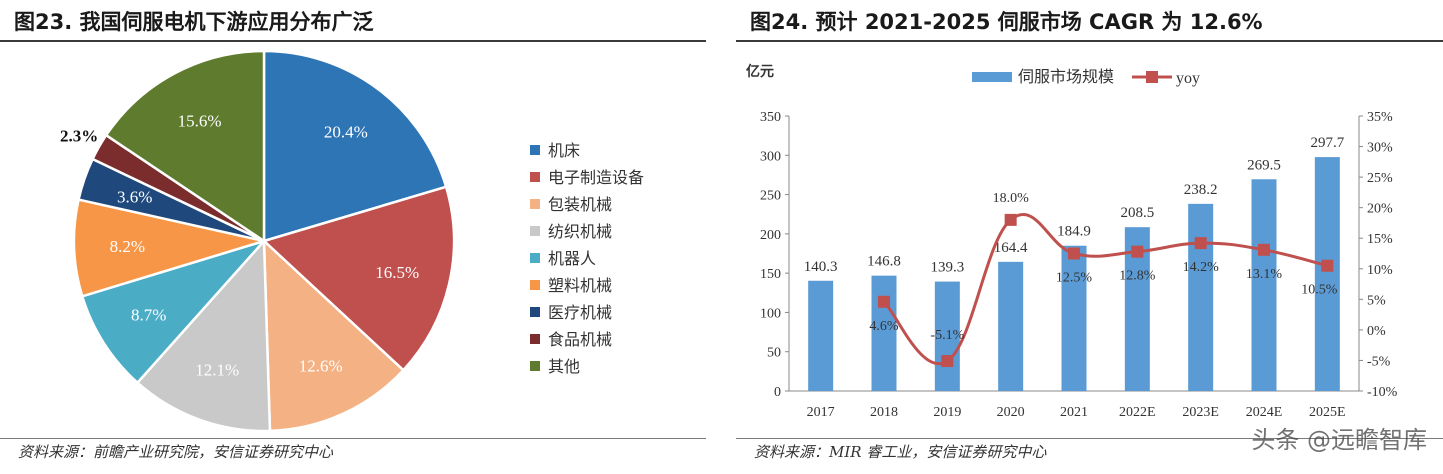  I want to click on pie-slice-label: 8.2%, so click(127, 246).